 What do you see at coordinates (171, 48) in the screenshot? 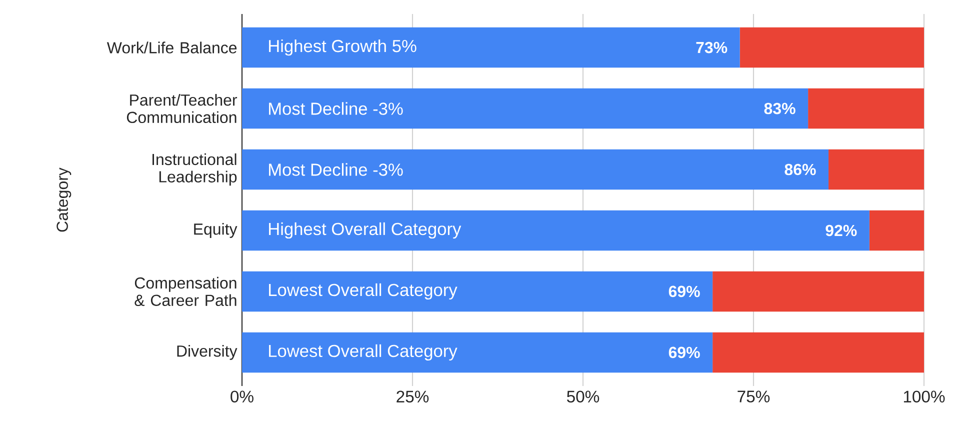
I see `y-tick-label: Work/Life Balance` at bounding box center [171, 48].